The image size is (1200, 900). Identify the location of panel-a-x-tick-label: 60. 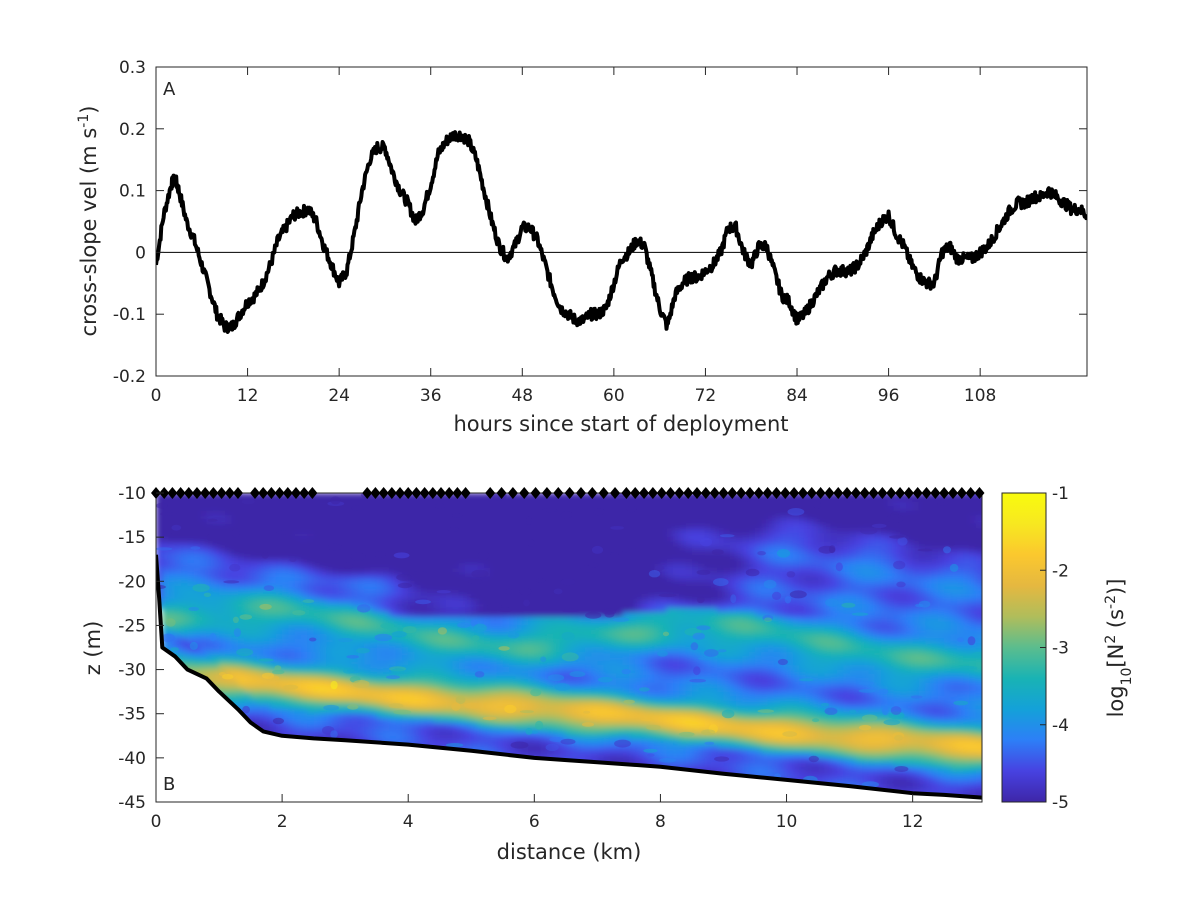
(614, 396).